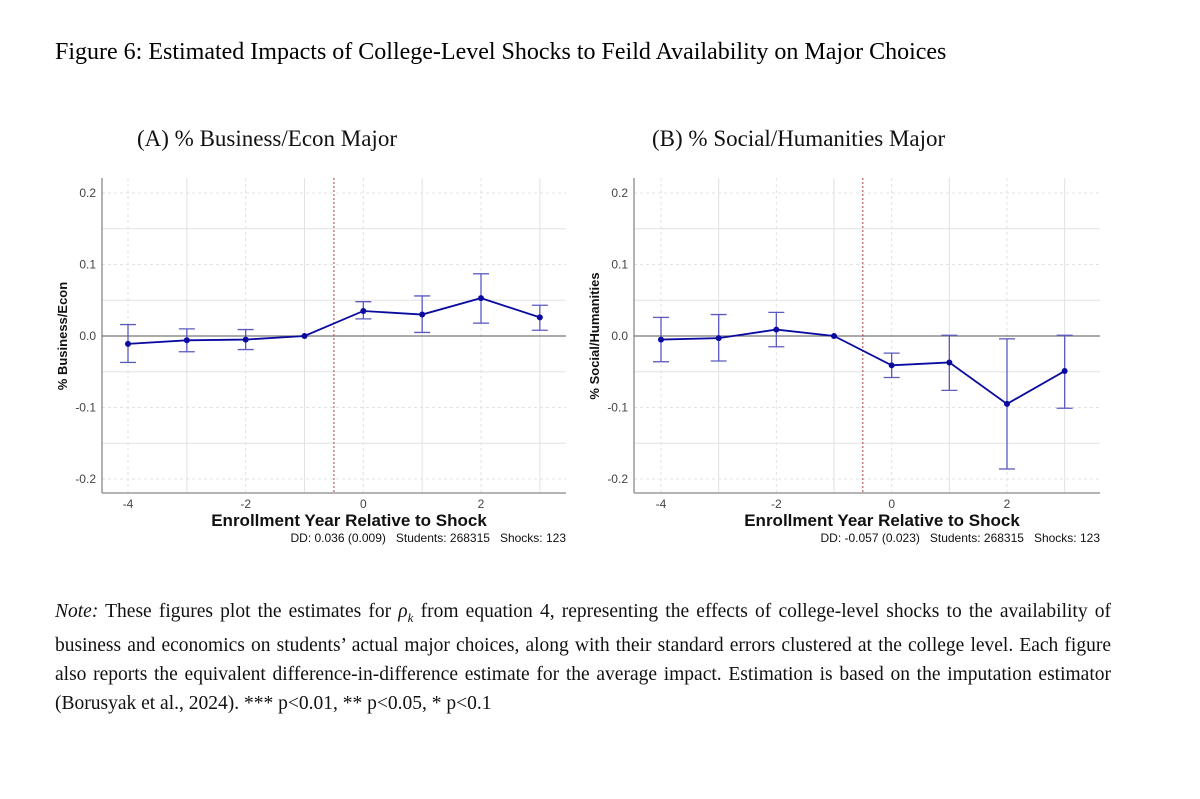 The width and height of the screenshot is (1200, 799). Describe the element at coordinates (248, 611) in the screenshot. I see `note-text-1: These figures plot the estimates for` at that location.